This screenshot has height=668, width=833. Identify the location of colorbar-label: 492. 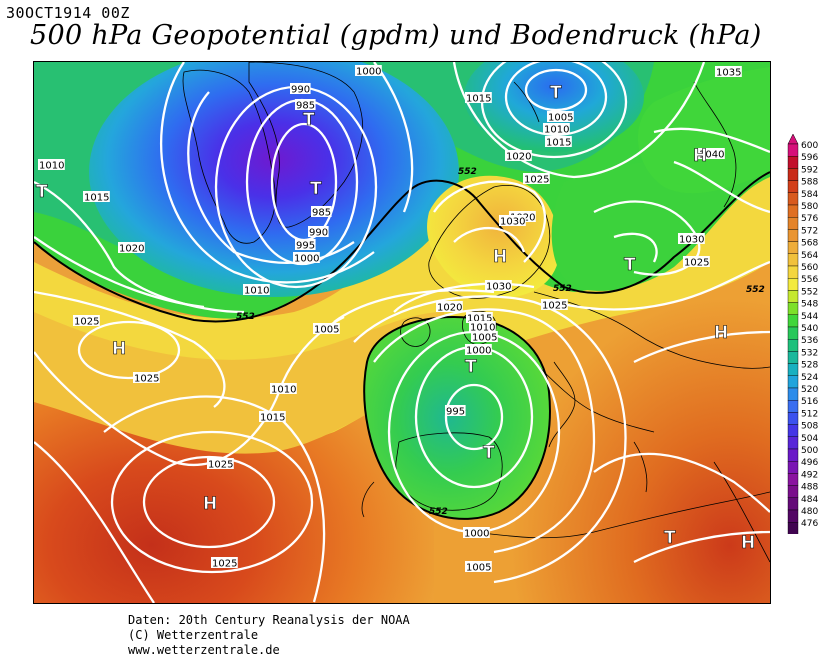
(809, 475).